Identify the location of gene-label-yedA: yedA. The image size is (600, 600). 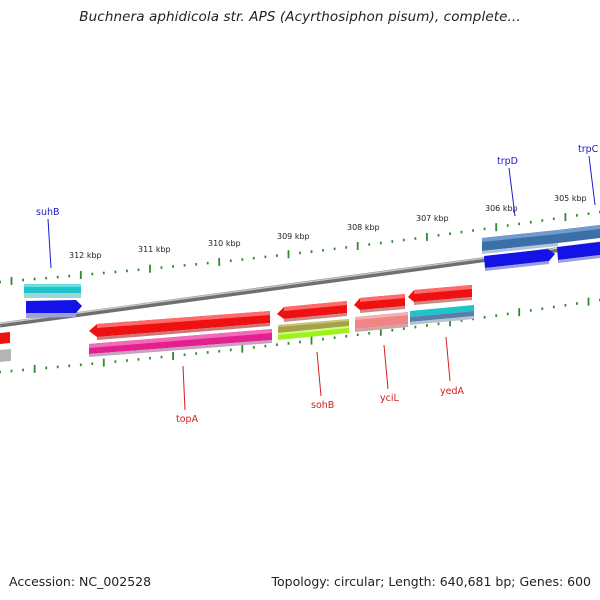
(452, 391).